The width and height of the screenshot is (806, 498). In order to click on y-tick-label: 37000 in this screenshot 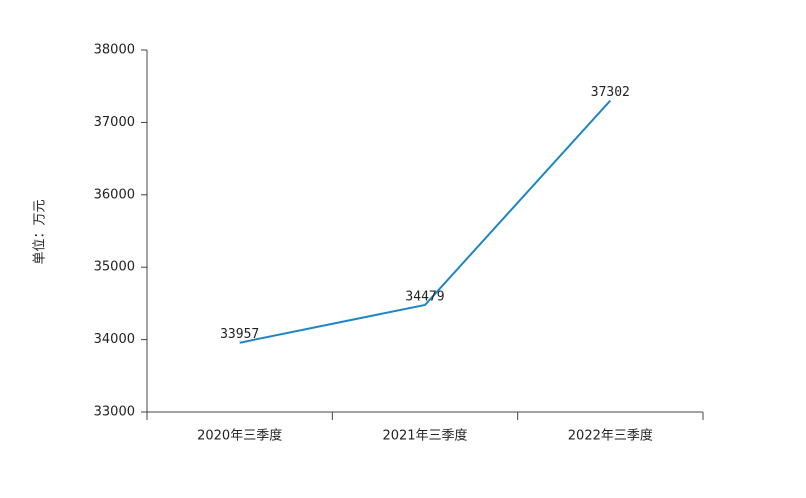, I will do `click(114, 122)`.